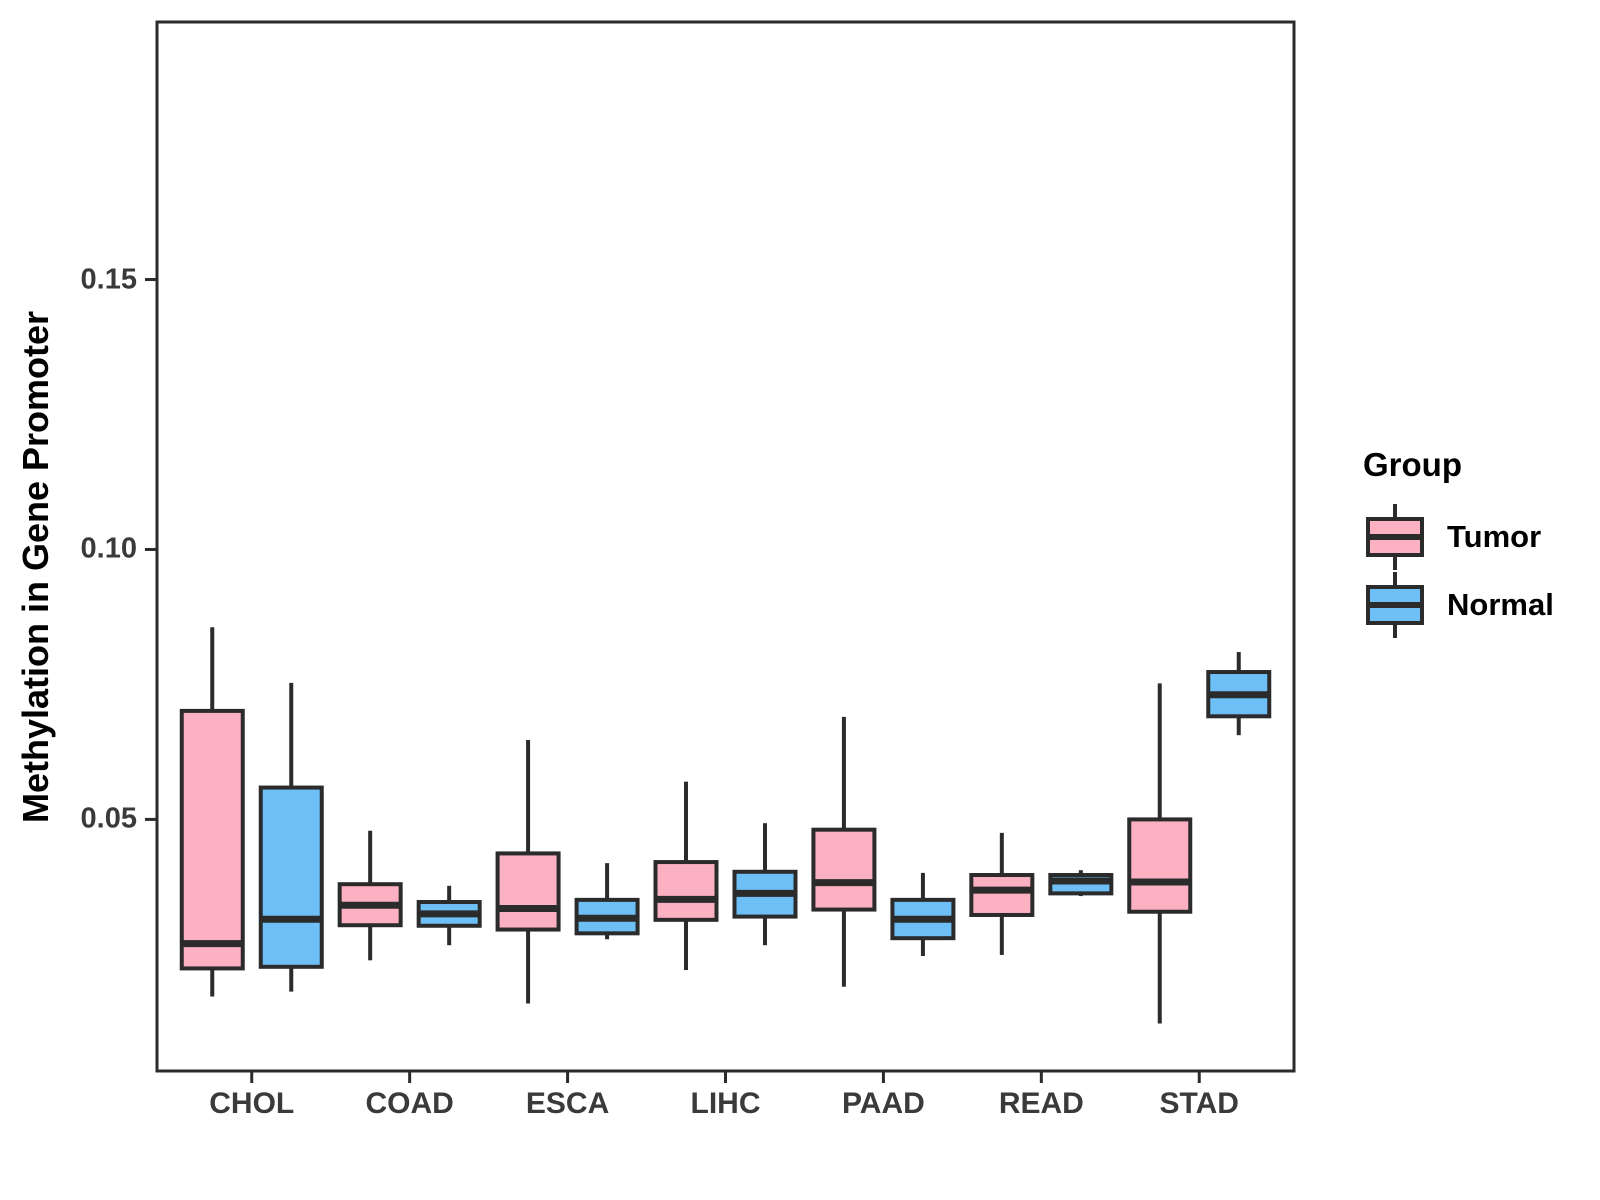  Describe the element at coordinates (1500, 604) in the screenshot. I see `legend-label-normal: Normal` at that location.